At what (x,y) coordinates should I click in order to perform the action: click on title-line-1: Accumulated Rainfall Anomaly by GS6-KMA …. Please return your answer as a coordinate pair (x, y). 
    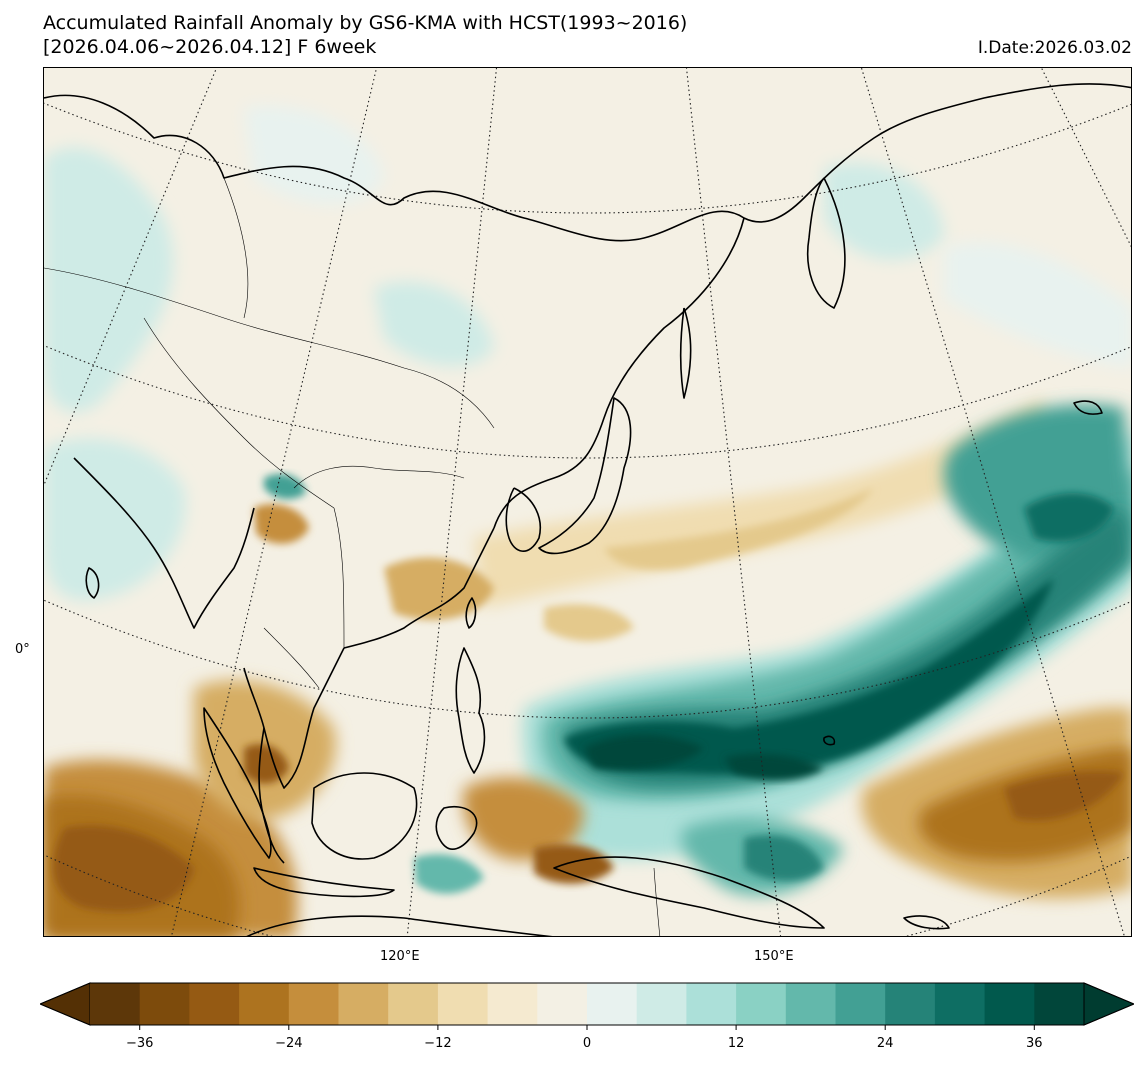
    Looking at the image, I should click on (365, 23).